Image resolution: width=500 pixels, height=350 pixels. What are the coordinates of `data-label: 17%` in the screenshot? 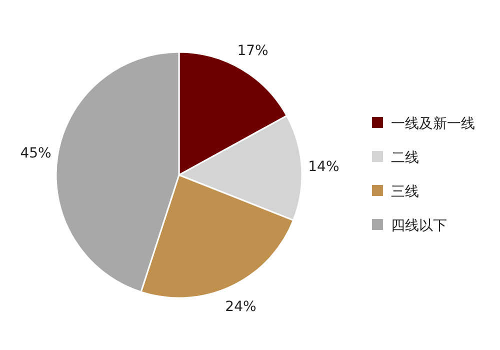 It's located at (252, 51).